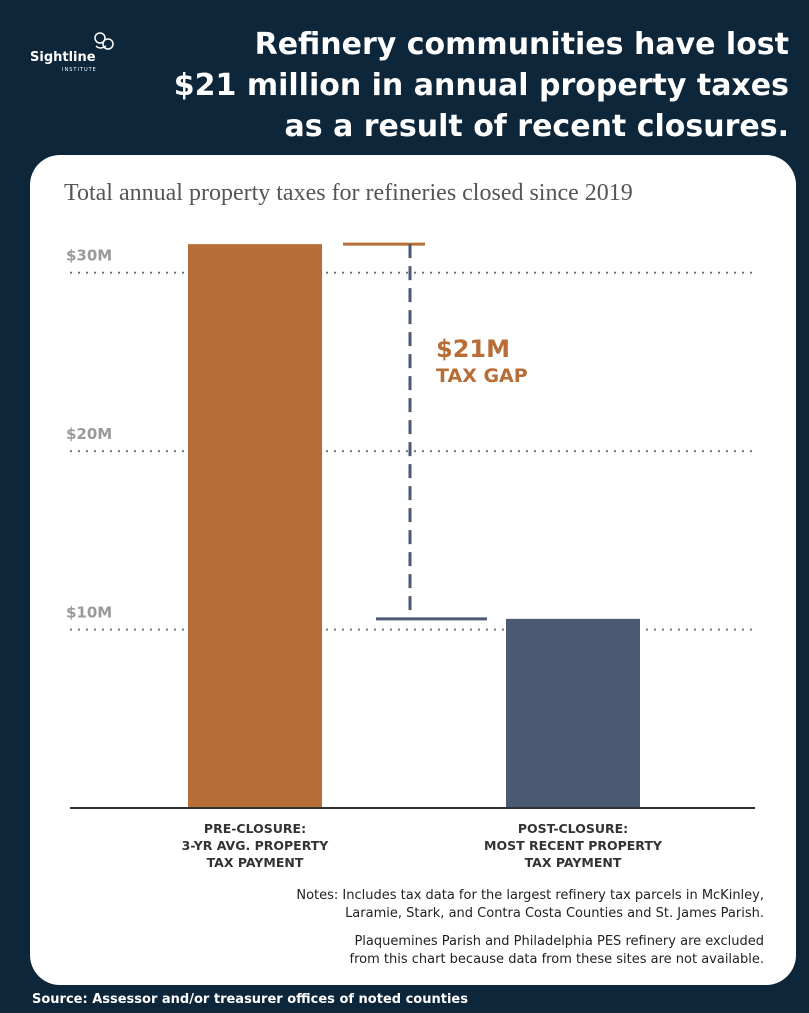 Image resolution: width=809 pixels, height=1013 pixels. What do you see at coordinates (104, 41) in the screenshot?
I see `logo-icon` at bounding box center [104, 41].